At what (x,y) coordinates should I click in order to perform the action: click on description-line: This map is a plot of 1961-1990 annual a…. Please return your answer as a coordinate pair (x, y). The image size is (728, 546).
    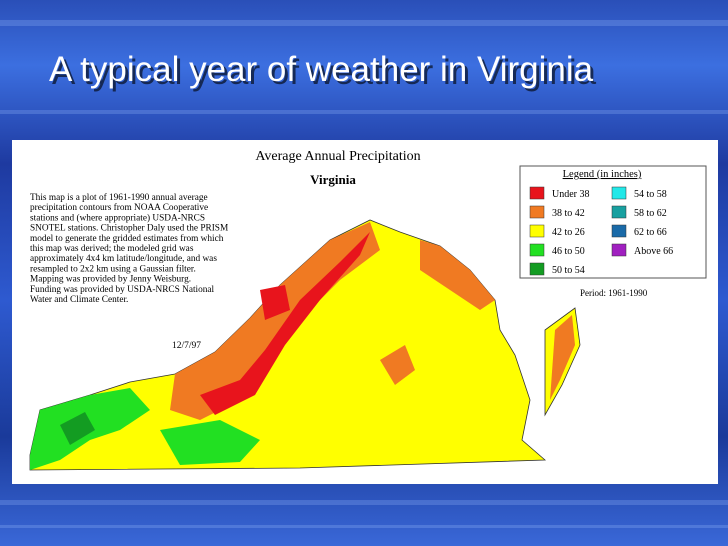
    Looking at the image, I should click on (119, 197).